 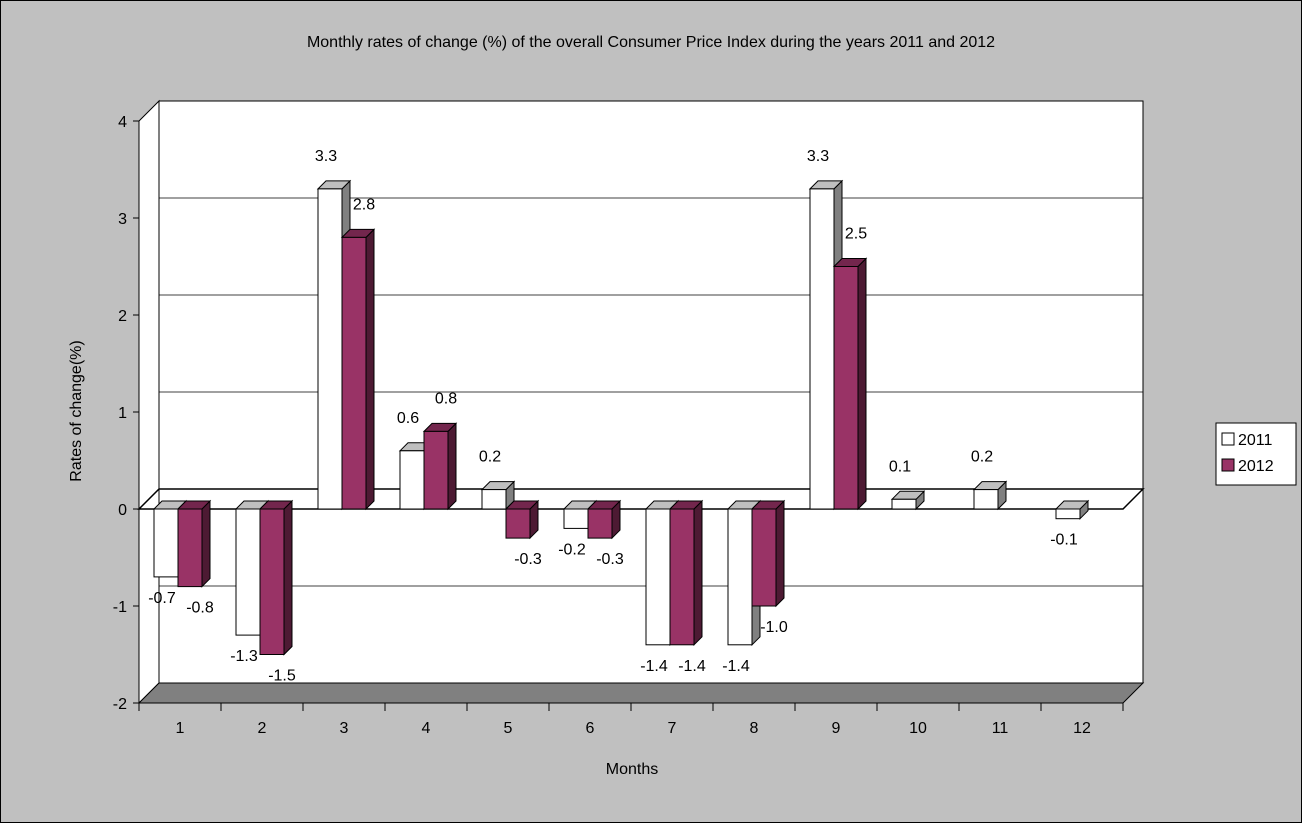 I want to click on x-tick-label: 5, so click(x=508, y=728).